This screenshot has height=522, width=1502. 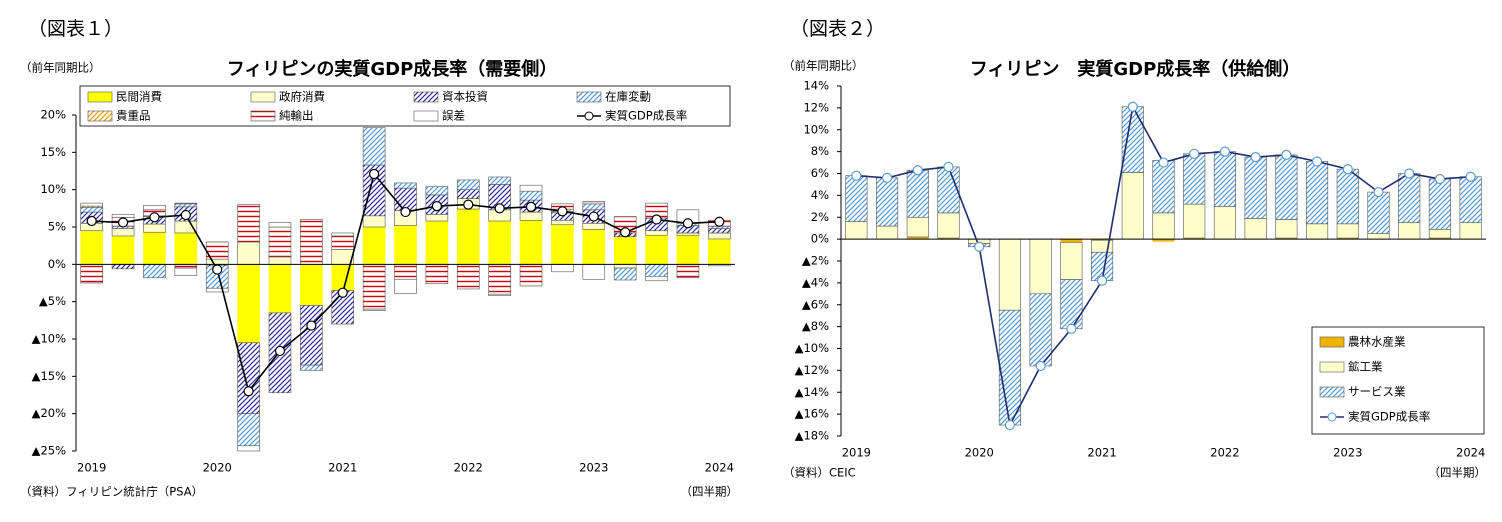 What do you see at coordinates (53, 115) in the screenshot?
I see `y-tick-label: 20%` at bounding box center [53, 115].